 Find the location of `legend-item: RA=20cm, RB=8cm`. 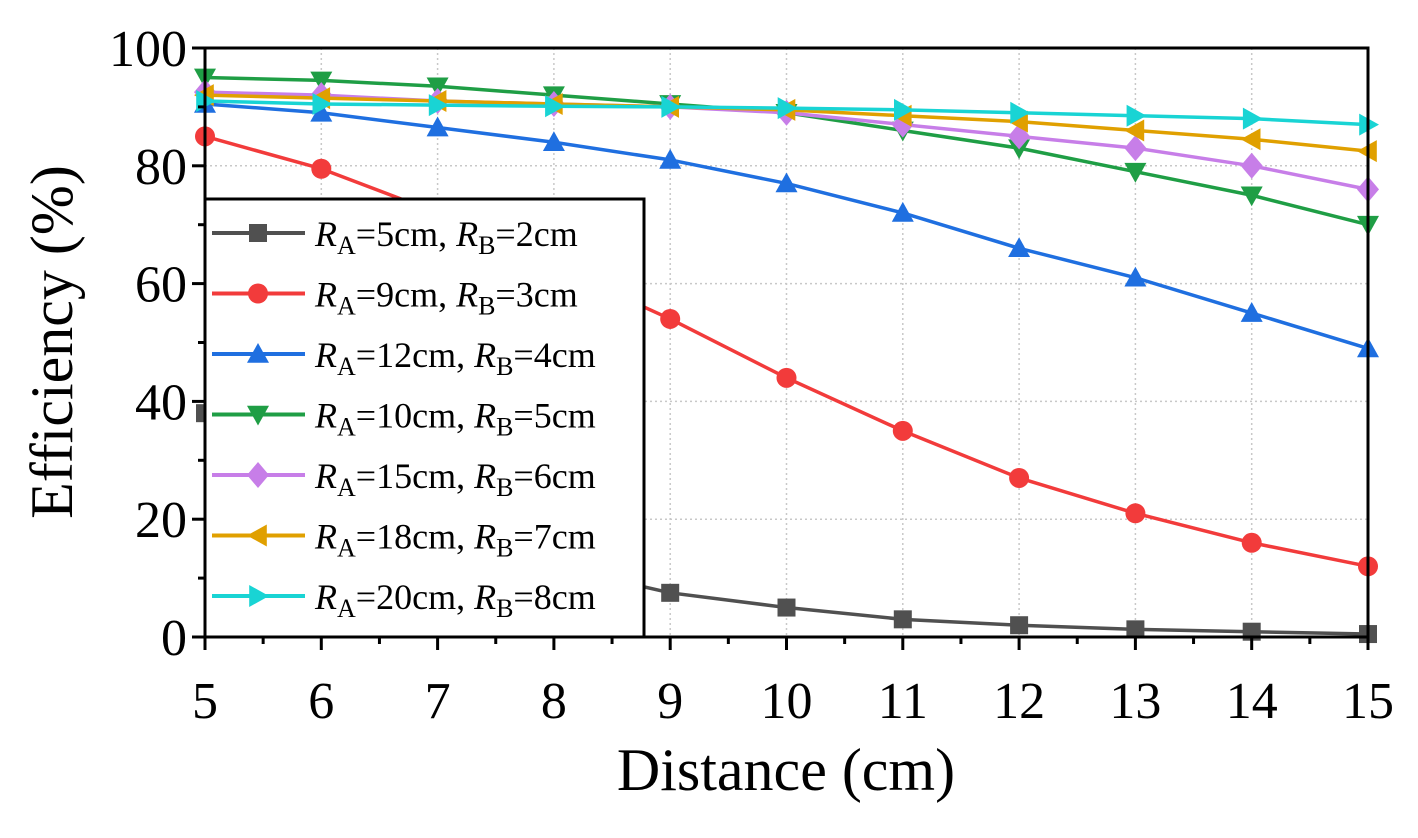

legend-item: RA=20cm, RB=8cm is located at coordinates (404, 600).